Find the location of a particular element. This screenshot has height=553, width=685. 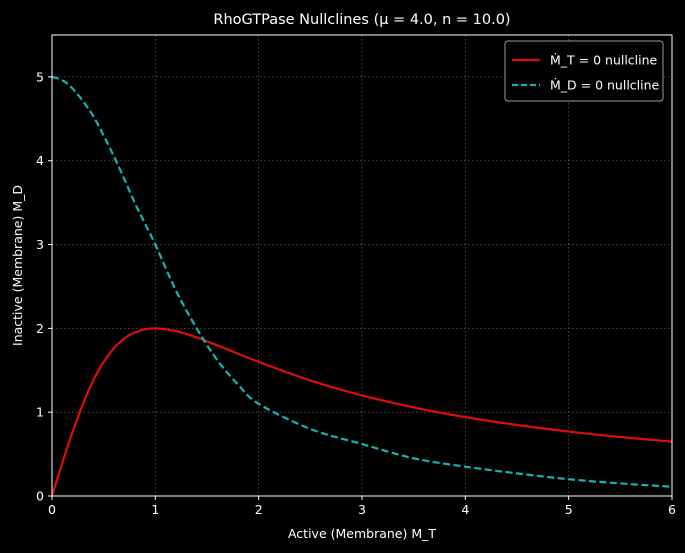

x-tick-label: 5 is located at coordinates (569, 509).